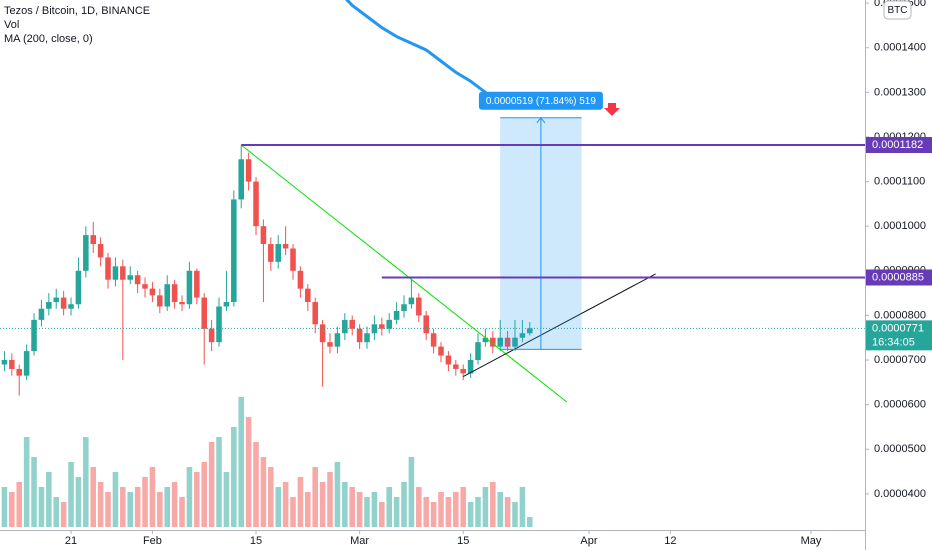 This screenshot has width=932, height=550. What do you see at coordinates (588, 541) in the screenshot?
I see `x-tick-label: Apr` at bounding box center [588, 541].